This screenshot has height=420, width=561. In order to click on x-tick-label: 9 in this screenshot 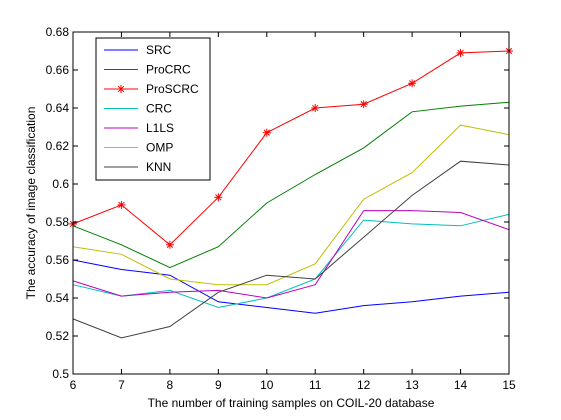, I will do `click(218, 385)`.